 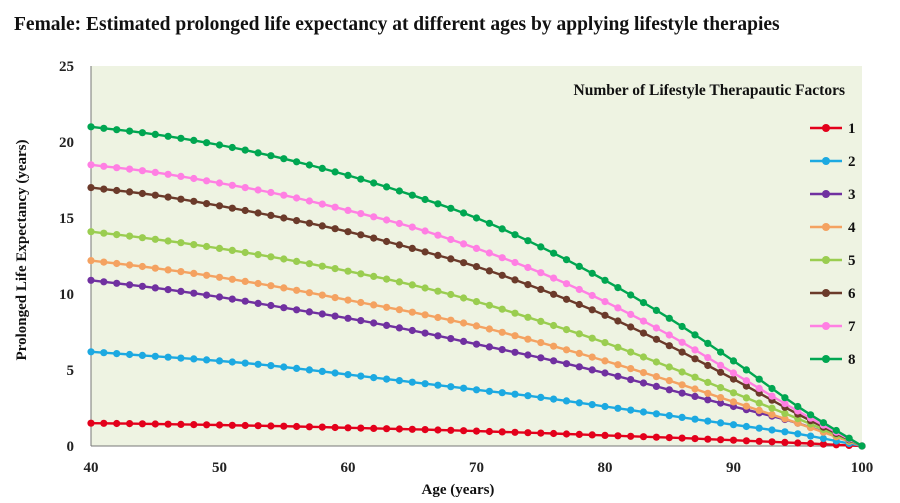 What do you see at coordinates (348, 468) in the screenshot?
I see `x-tick-label: 60` at bounding box center [348, 468].